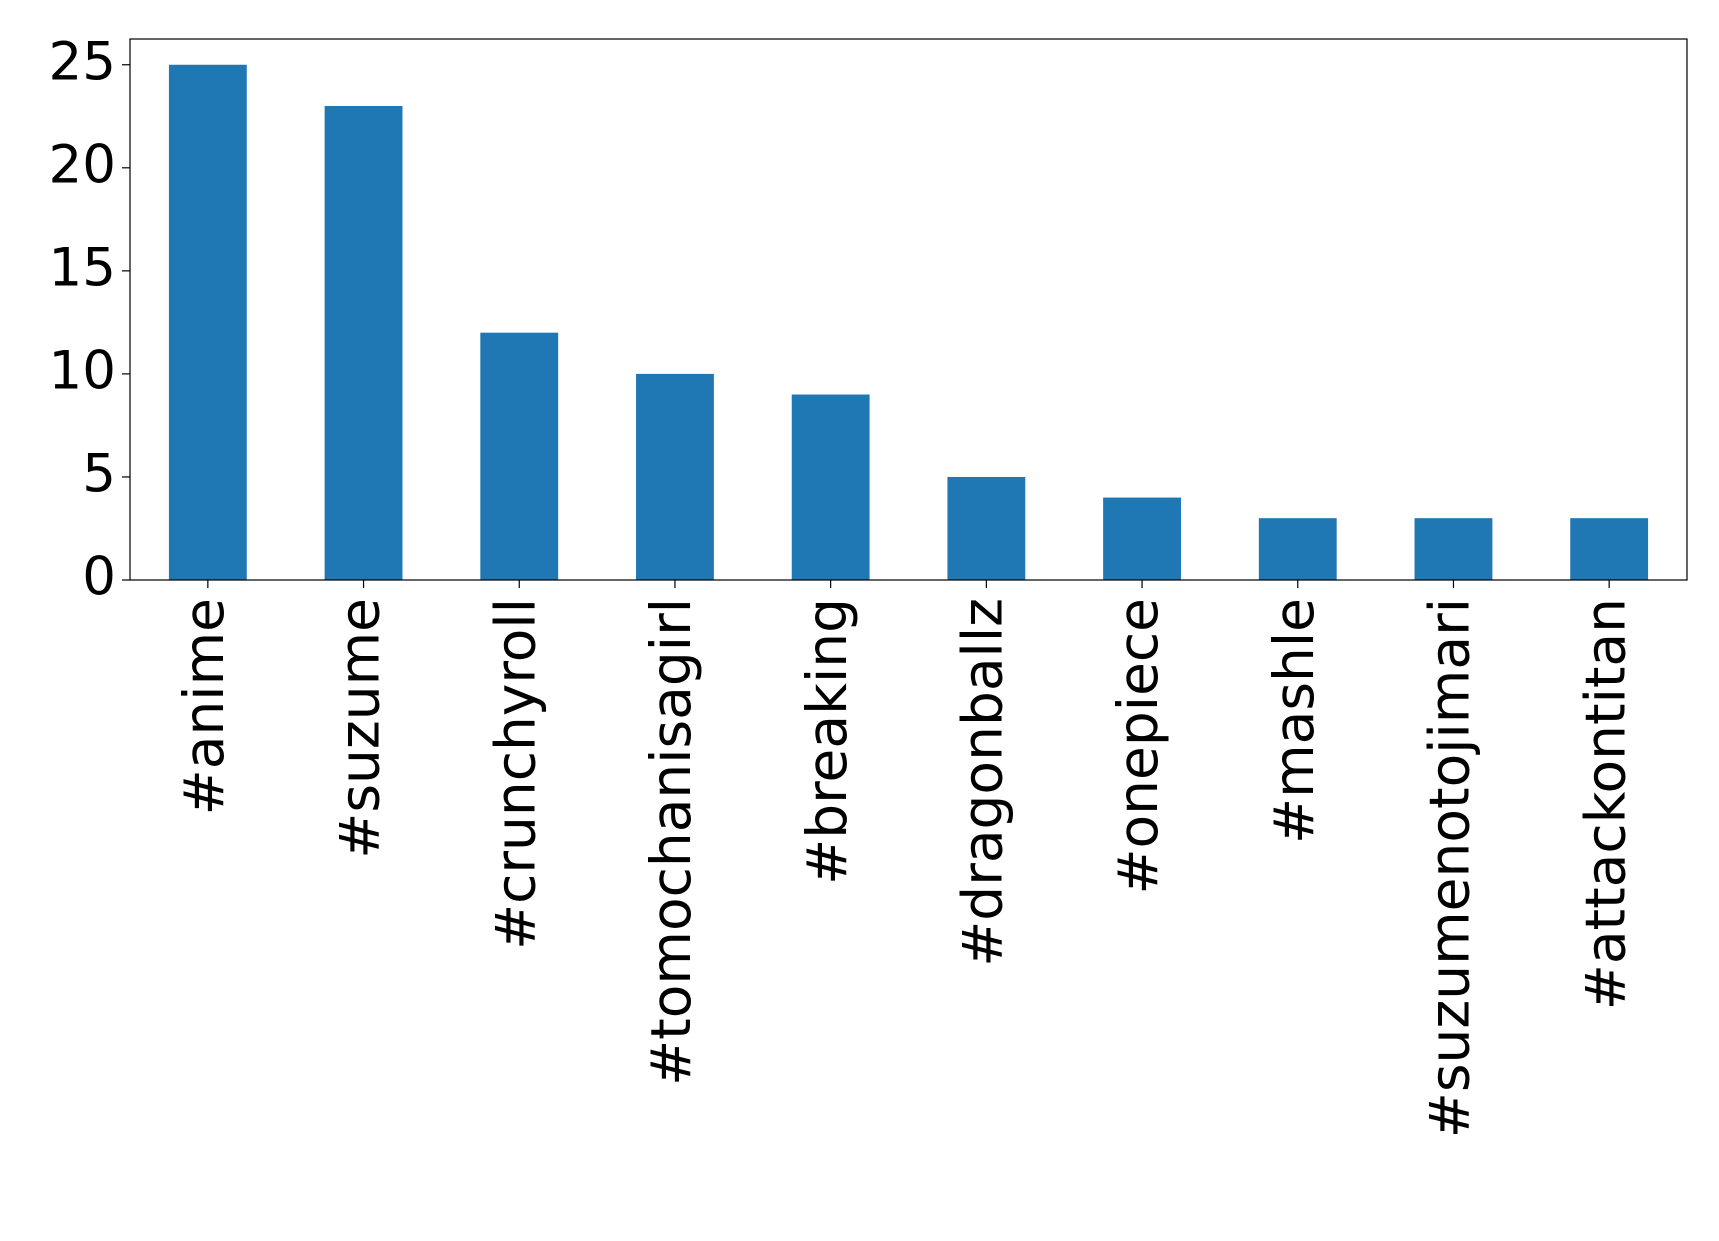  Describe the element at coordinates (204, 706) in the screenshot. I see `x-tick-label: #anime` at that location.